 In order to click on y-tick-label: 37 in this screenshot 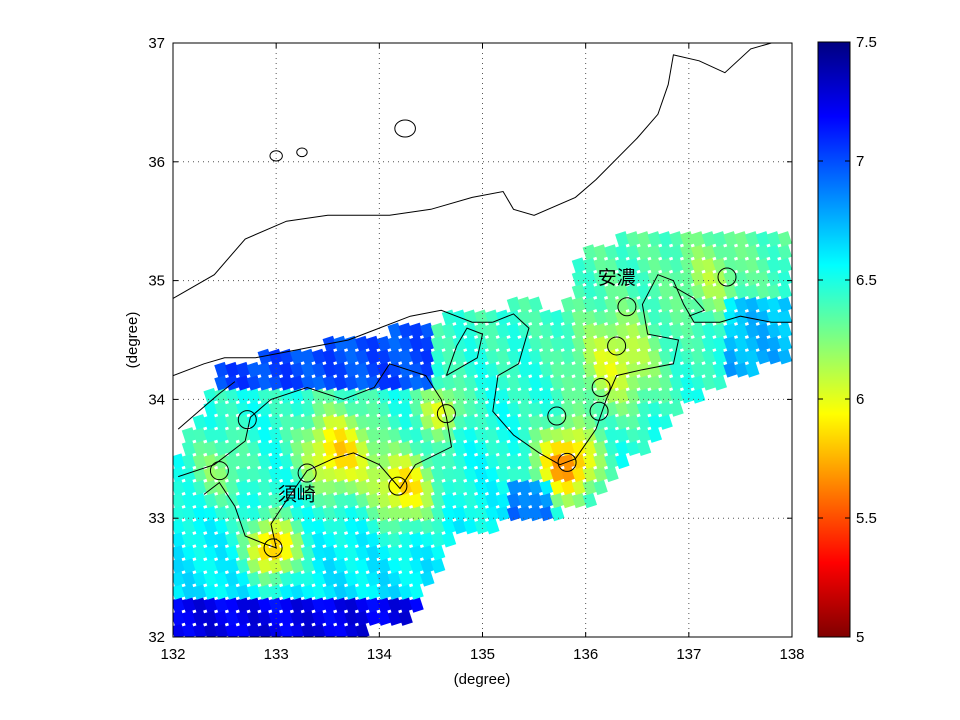, I will do `click(156, 43)`.